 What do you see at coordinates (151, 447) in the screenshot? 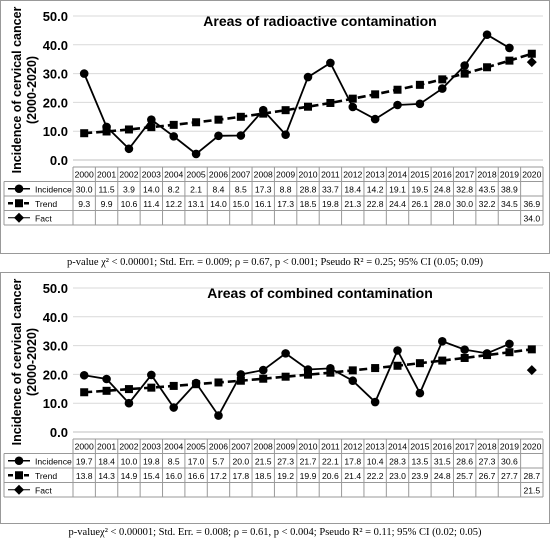
I see `x-tick-label: 2003` at bounding box center [151, 447].